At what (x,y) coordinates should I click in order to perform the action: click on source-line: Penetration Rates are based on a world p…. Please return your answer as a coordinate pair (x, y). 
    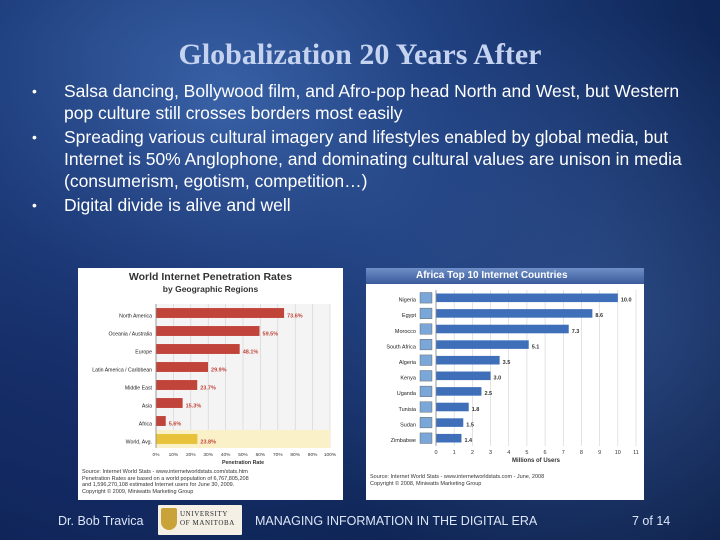
    Looking at the image, I should click on (165, 478).